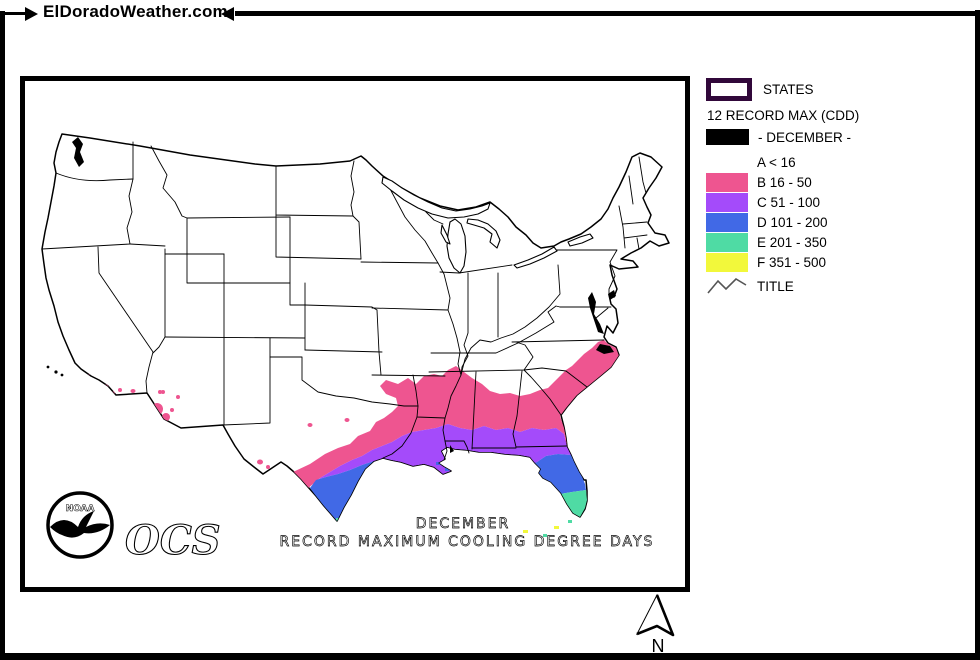  I want to click on legend-heading: 12 RECORD MAX (CDD), so click(783, 115).